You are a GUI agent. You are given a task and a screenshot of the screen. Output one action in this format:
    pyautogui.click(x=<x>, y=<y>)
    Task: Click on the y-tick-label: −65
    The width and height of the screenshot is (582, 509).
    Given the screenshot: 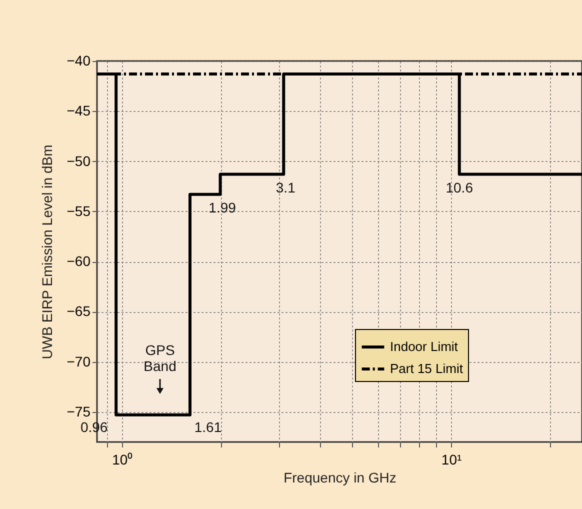 What is the action you would take?
    pyautogui.click(x=78, y=311)
    